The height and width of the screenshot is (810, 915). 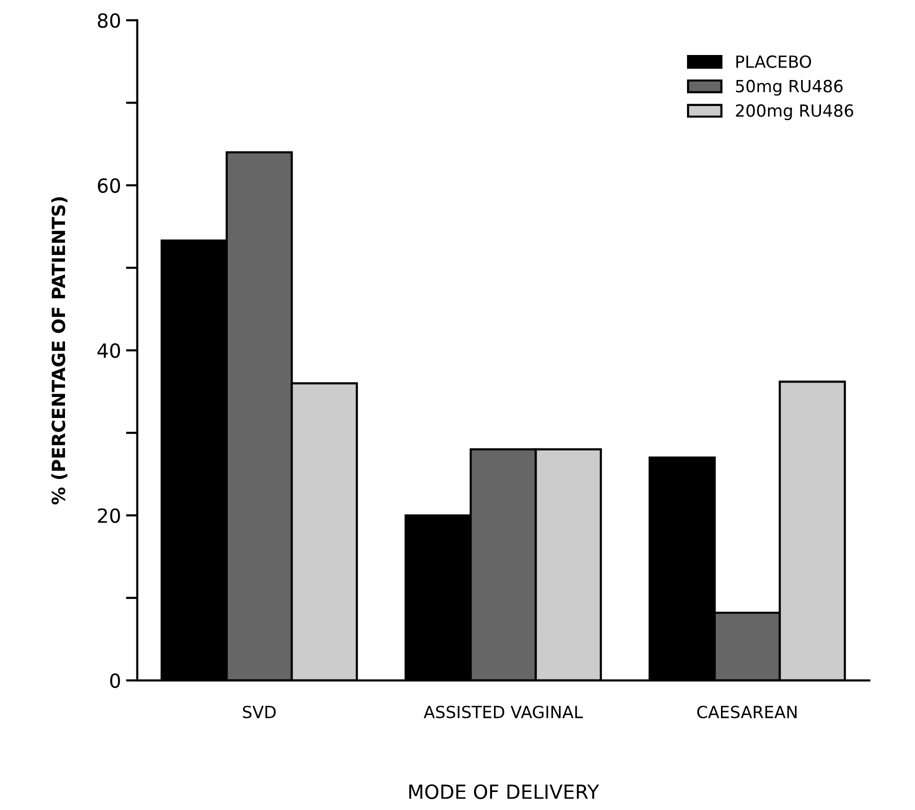 I want to click on y-tick-label: 0, so click(x=115, y=680).